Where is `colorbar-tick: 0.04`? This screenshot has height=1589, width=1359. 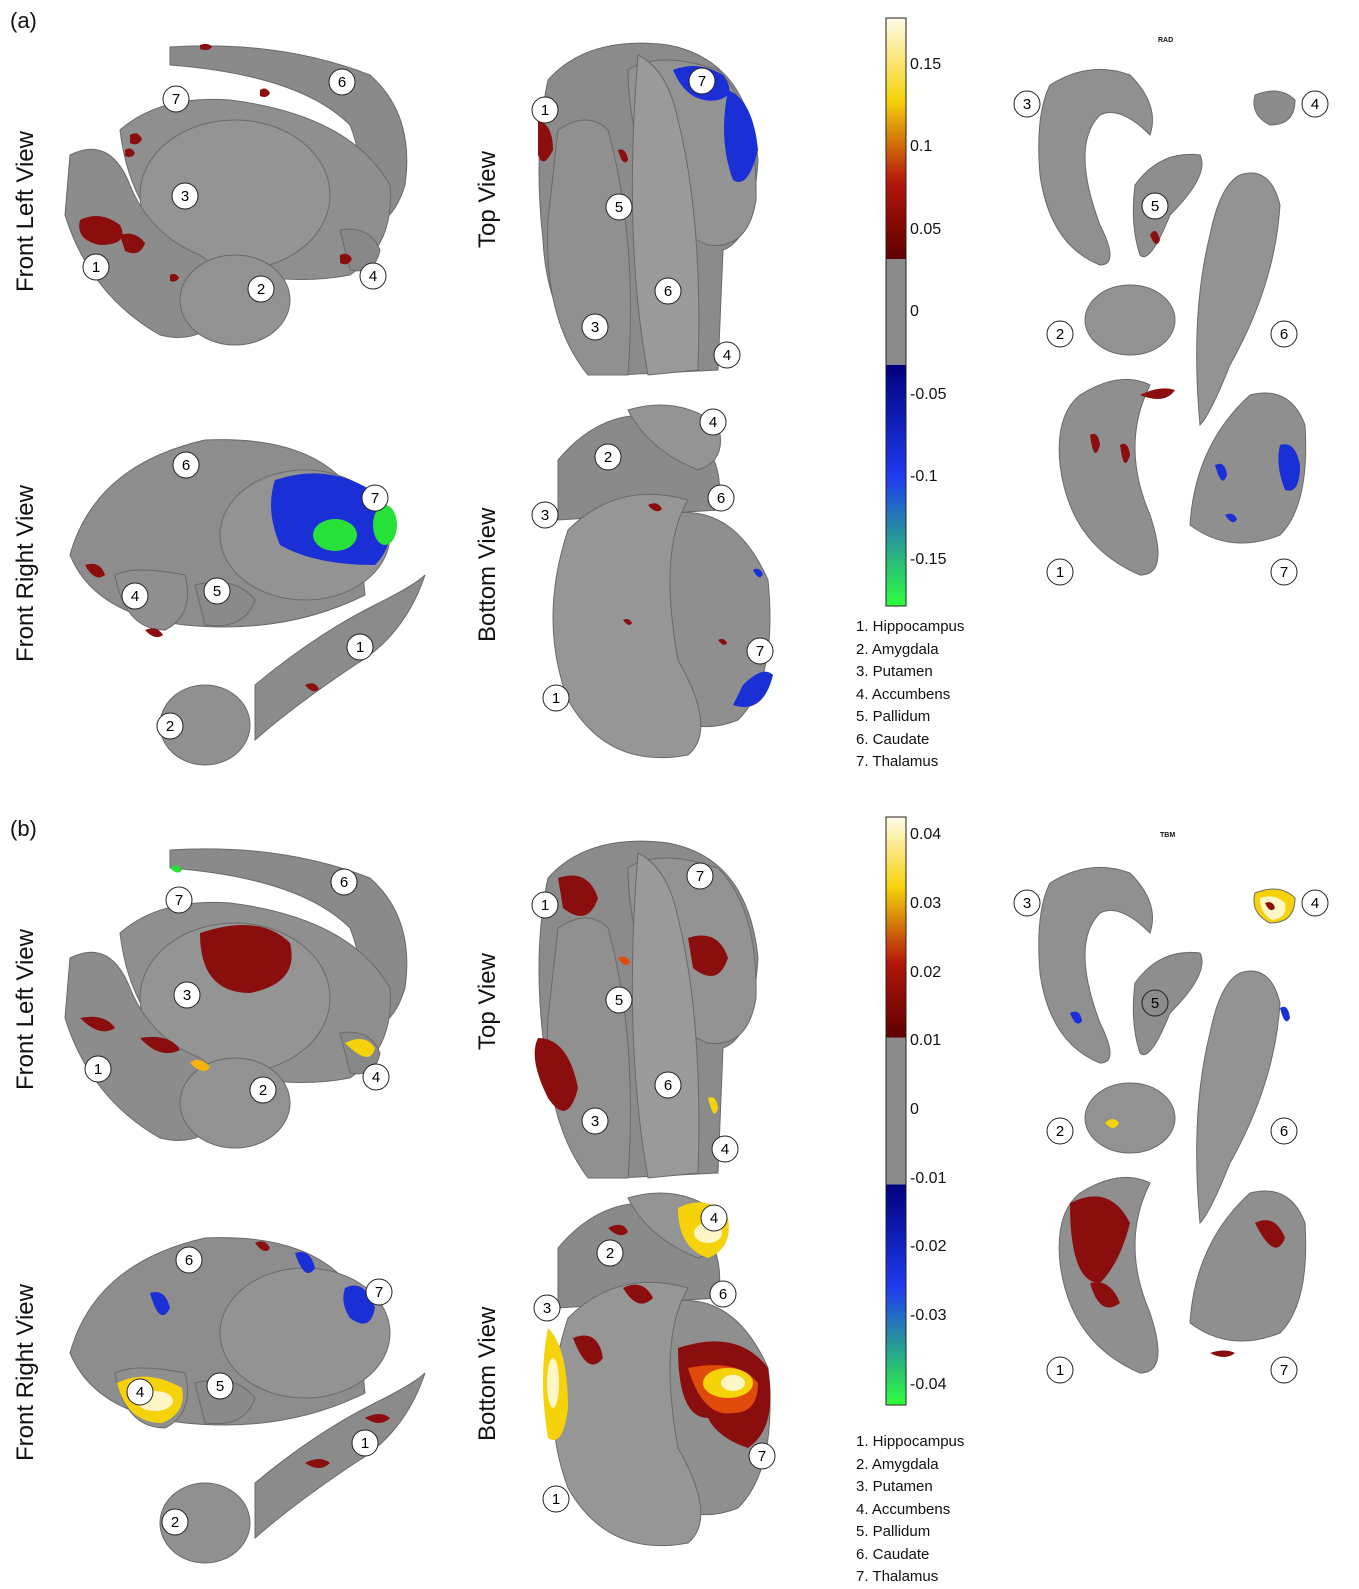
colorbar-tick: 0.04 is located at coordinates (926, 834).